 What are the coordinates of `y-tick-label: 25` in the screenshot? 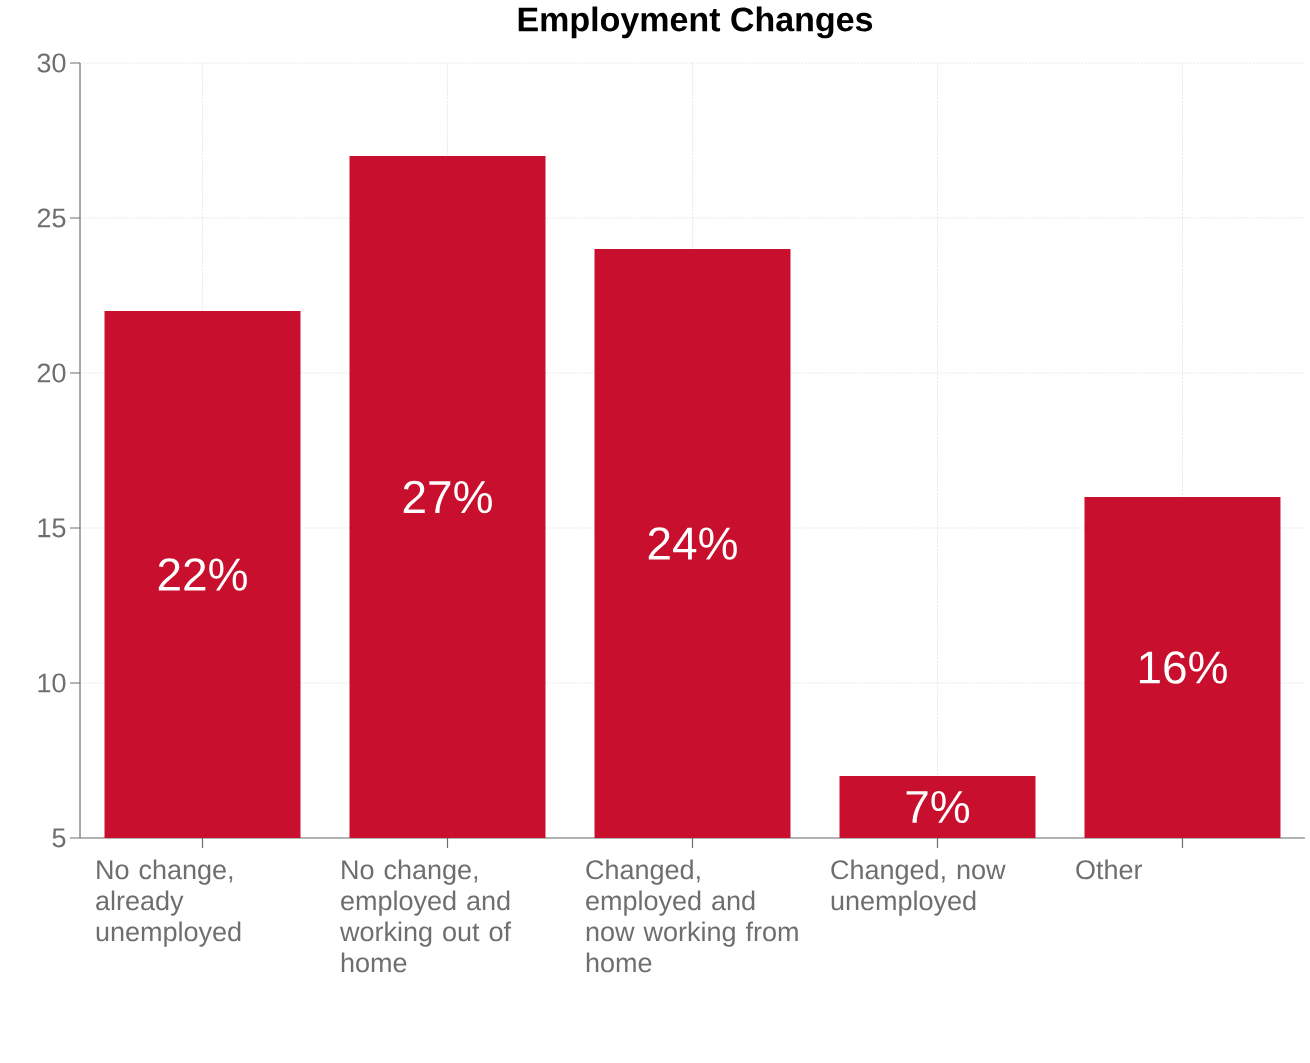 It's located at (51, 218).